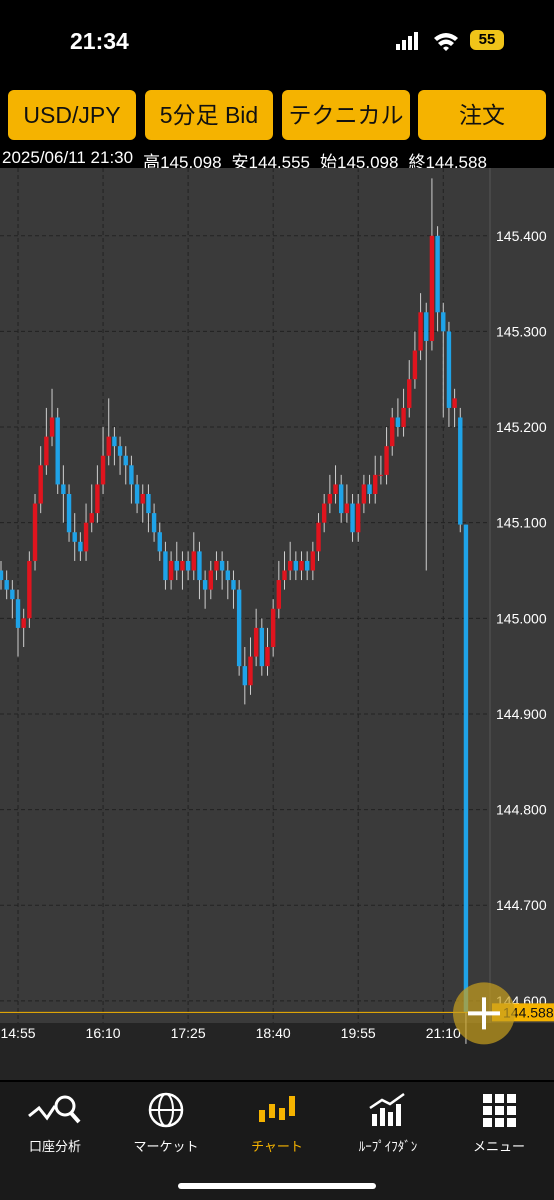 Image resolution: width=554 pixels, height=1200 pixels. I want to click on pair-button: USD/JPY, so click(72, 115).